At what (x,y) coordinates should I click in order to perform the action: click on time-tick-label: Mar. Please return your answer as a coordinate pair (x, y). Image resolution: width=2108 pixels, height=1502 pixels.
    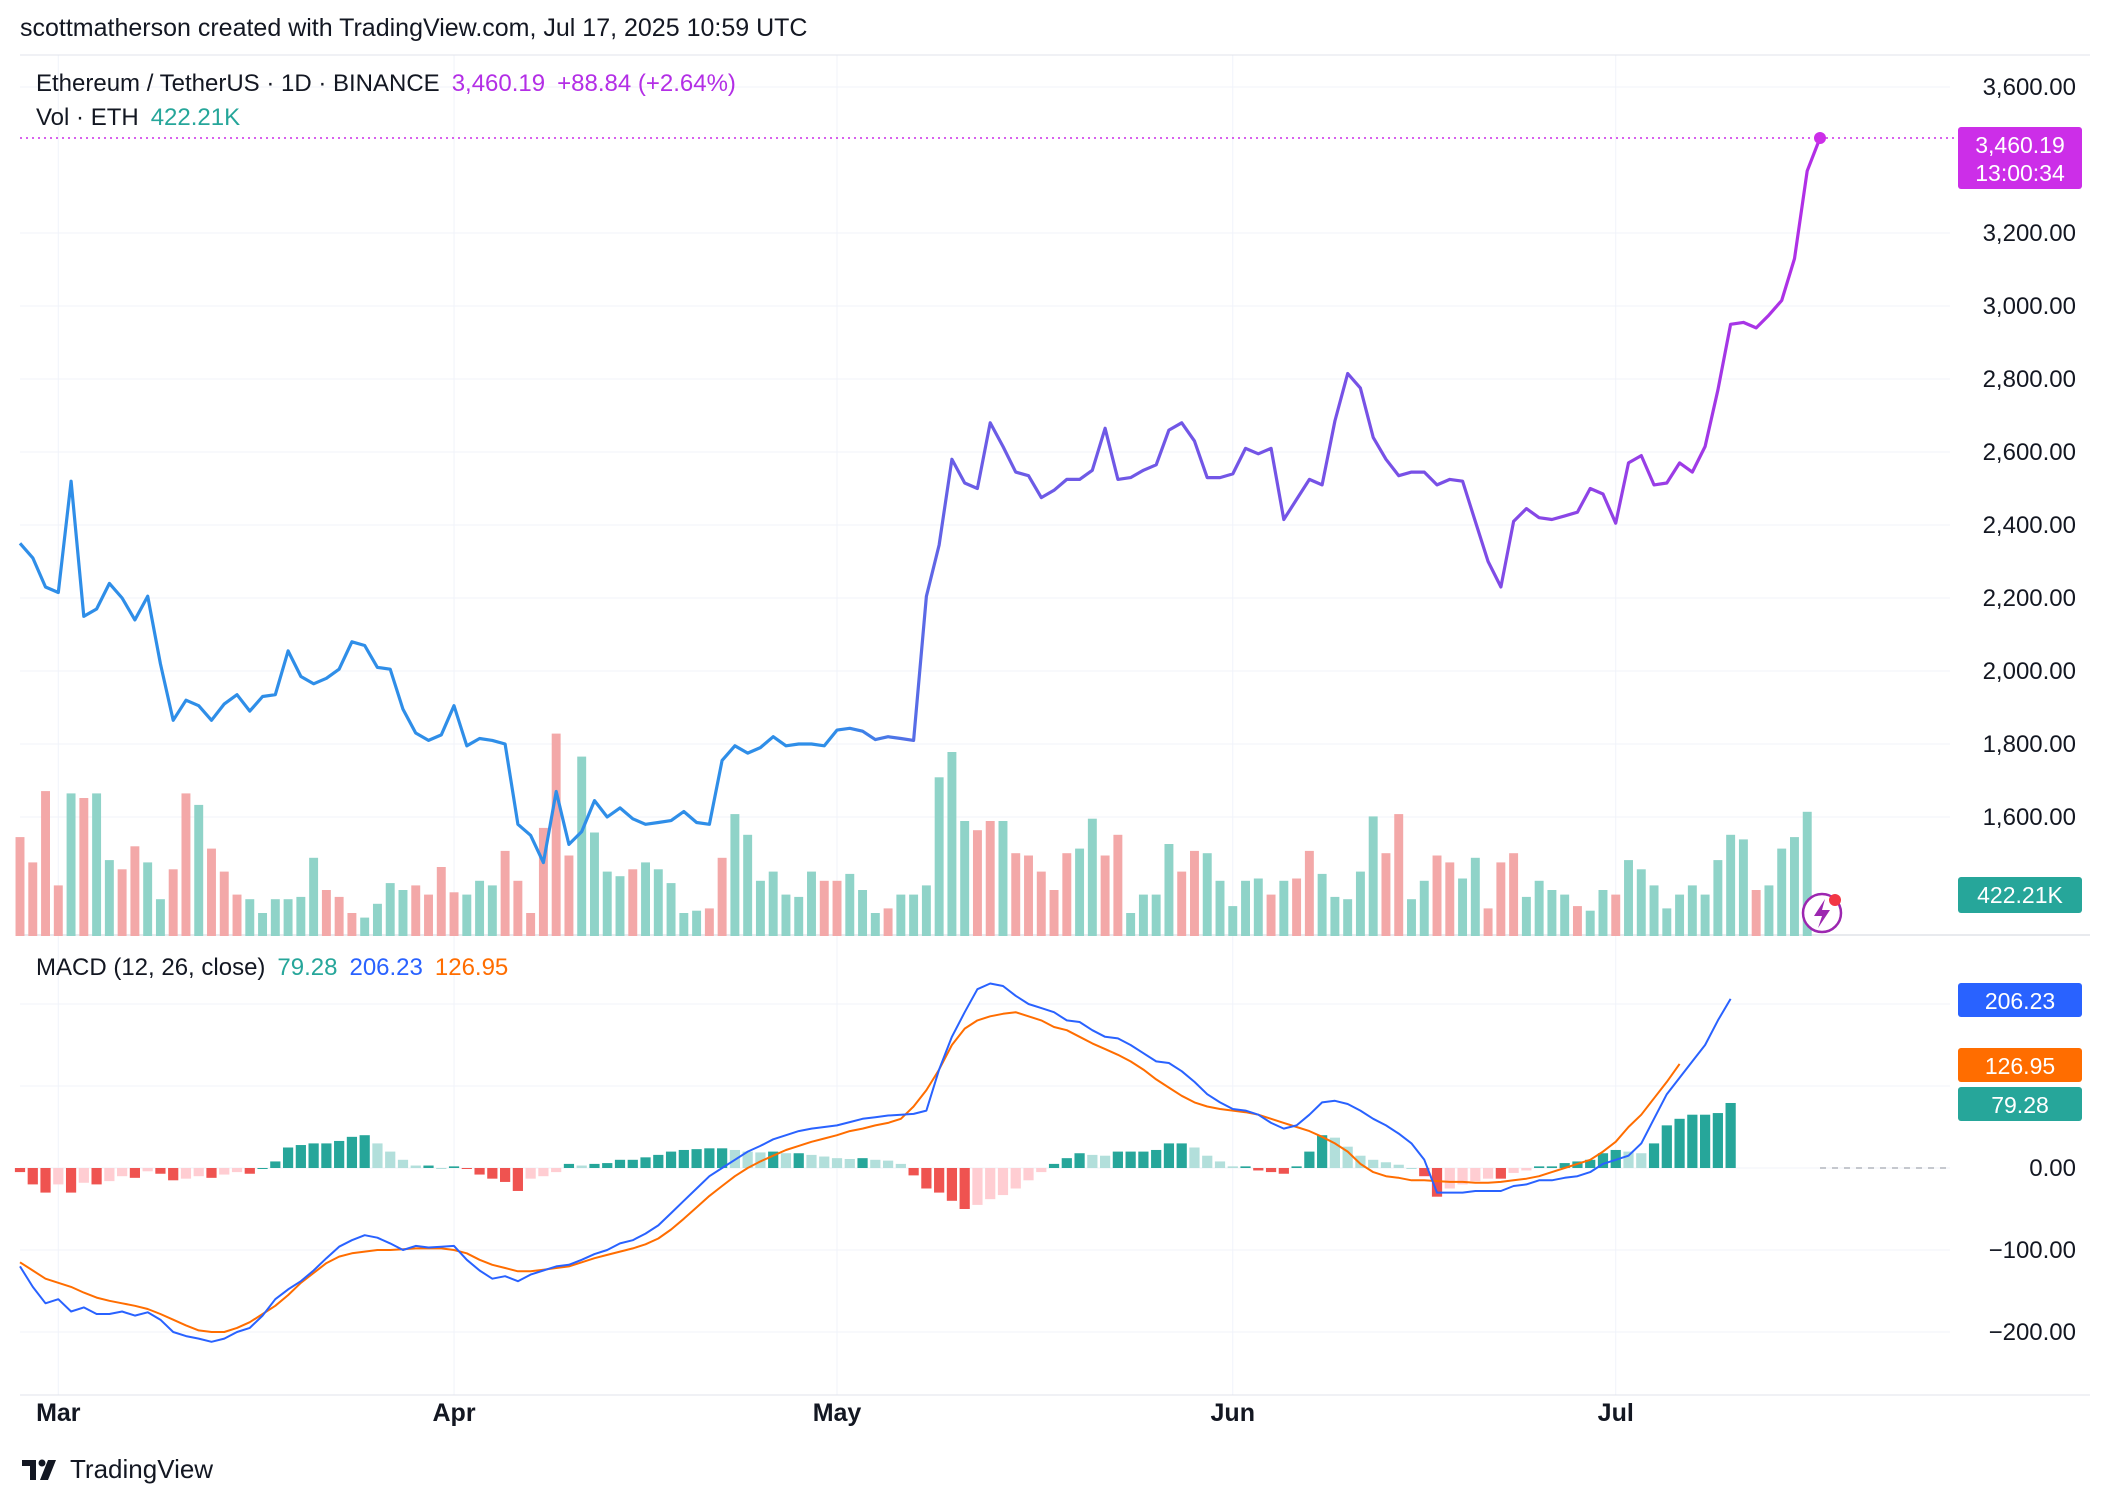
    Looking at the image, I should click on (58, 1413).